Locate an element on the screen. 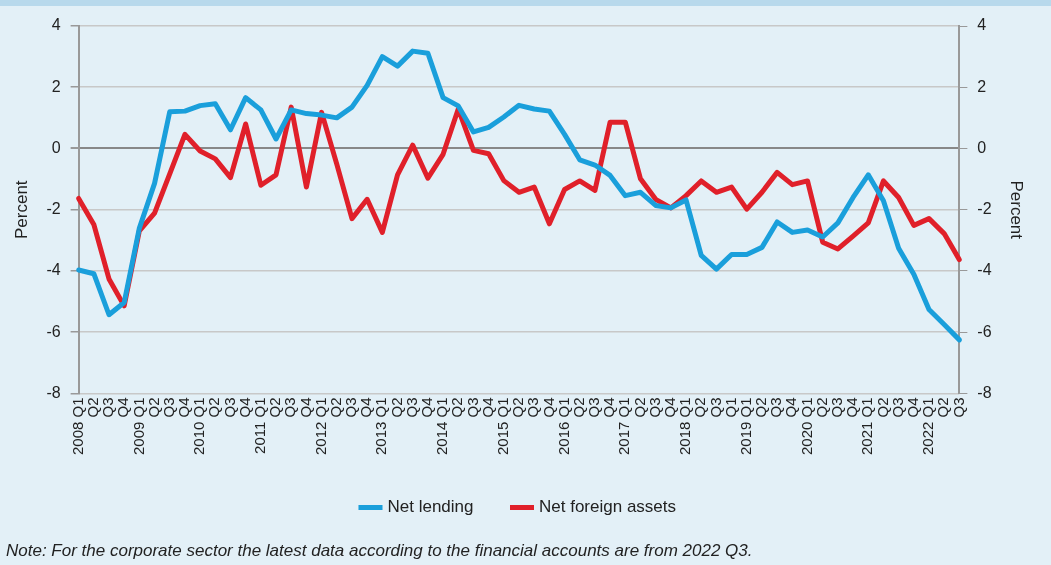 The image size is (1051, 565). y-tick-label: 0 is located at coordinates (56, 147).